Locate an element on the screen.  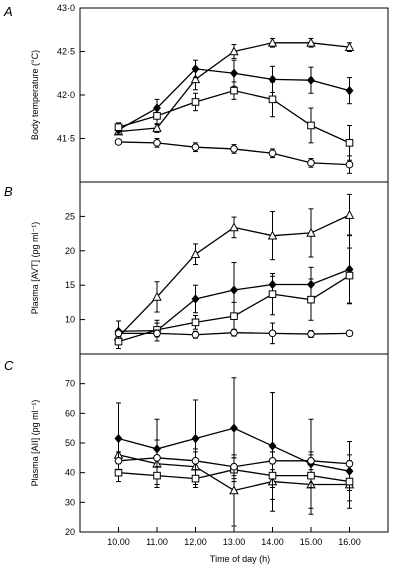
x-tick-label: 14.00 is located at coordinates (272, 542).